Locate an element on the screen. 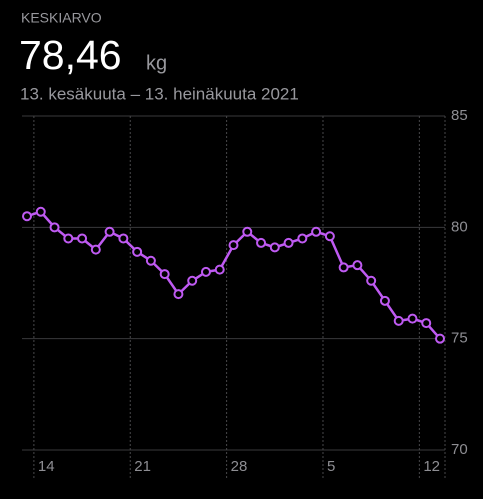 The width and height of the screenshot is (483, 499). summary-unit: kg is located at coordinates (156, 63).